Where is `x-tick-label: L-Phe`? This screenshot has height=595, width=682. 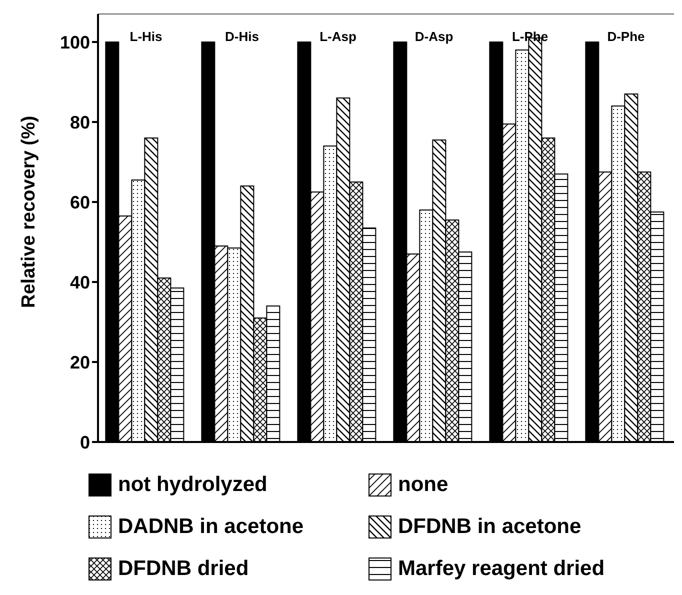
x-tick-label: L-Phe is located at coordinates (530, 36).